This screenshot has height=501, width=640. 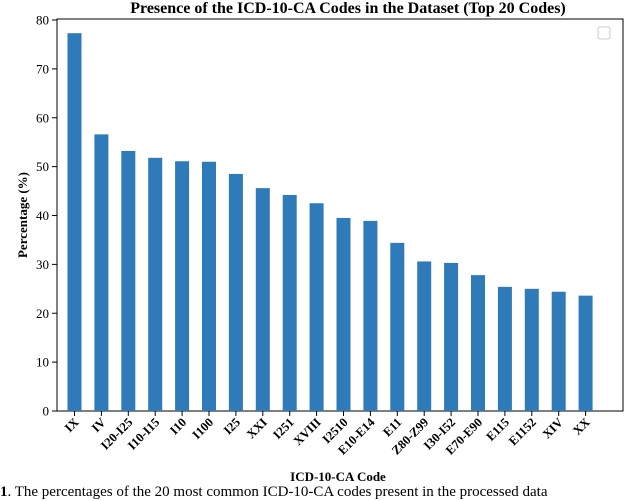 What do you see at coordinates (42, 362) in the screenshot?
I see `y-tick-label: 10` at bounding box center [42, 362].